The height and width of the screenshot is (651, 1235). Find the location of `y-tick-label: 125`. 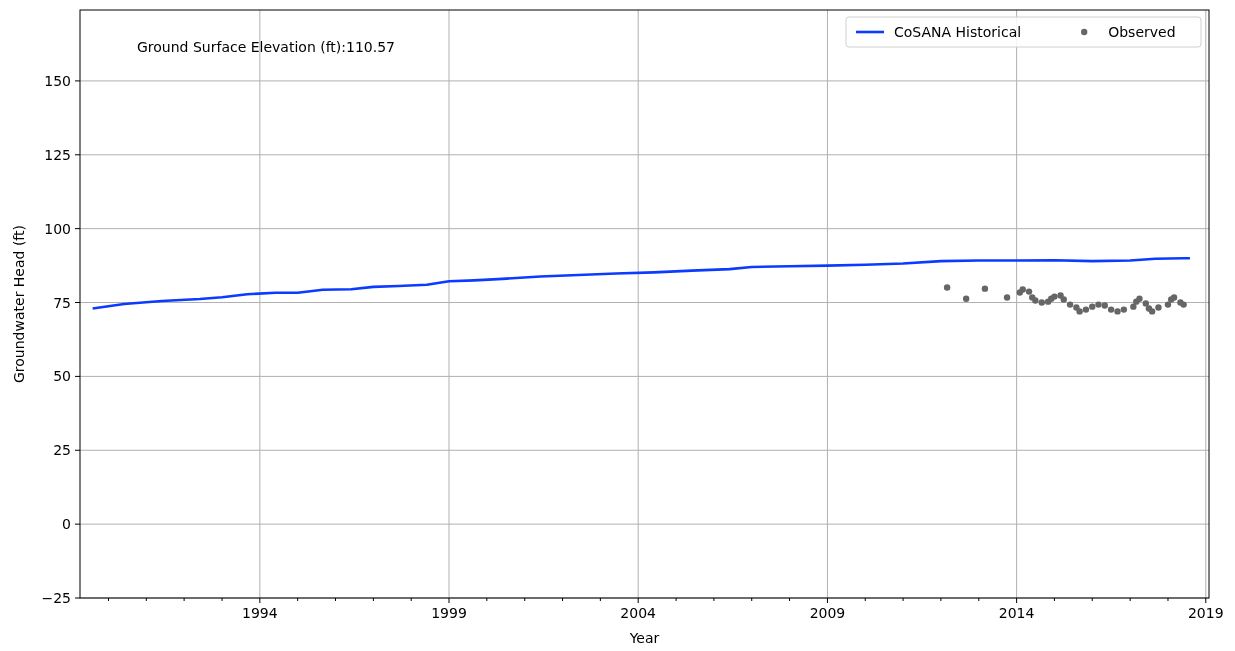

y-tick-label: 125 is located at coordinates (57, 154).